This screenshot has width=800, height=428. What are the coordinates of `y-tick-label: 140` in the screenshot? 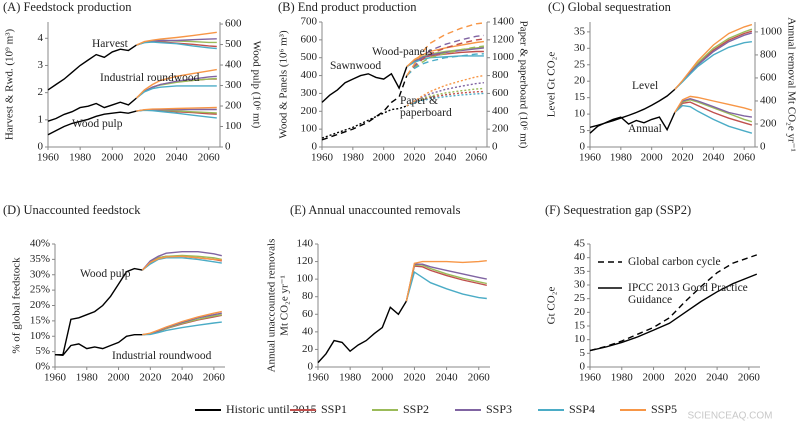 It's located at (305, 244).